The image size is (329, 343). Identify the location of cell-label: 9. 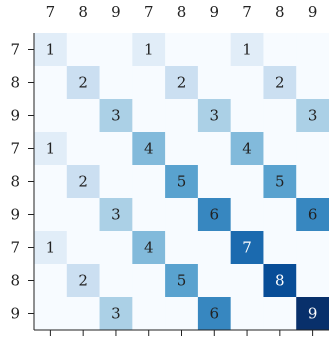
(313, 314).